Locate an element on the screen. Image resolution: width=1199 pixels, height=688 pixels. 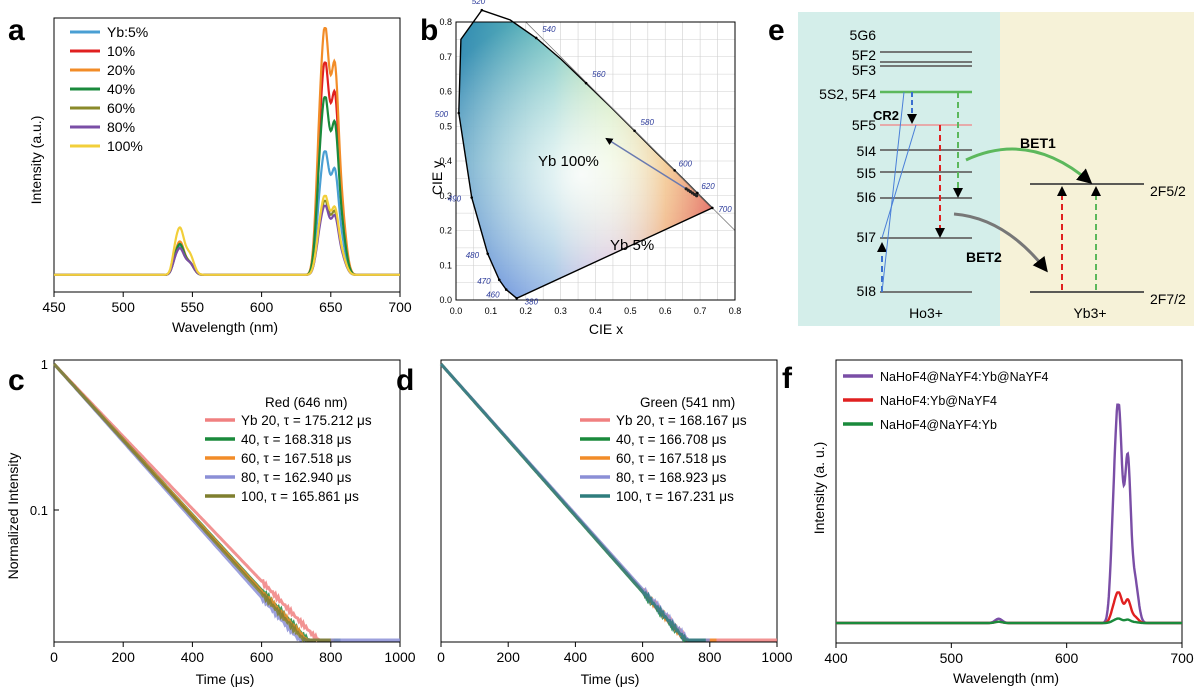
yb-region is located at coordinates (1097, 169).